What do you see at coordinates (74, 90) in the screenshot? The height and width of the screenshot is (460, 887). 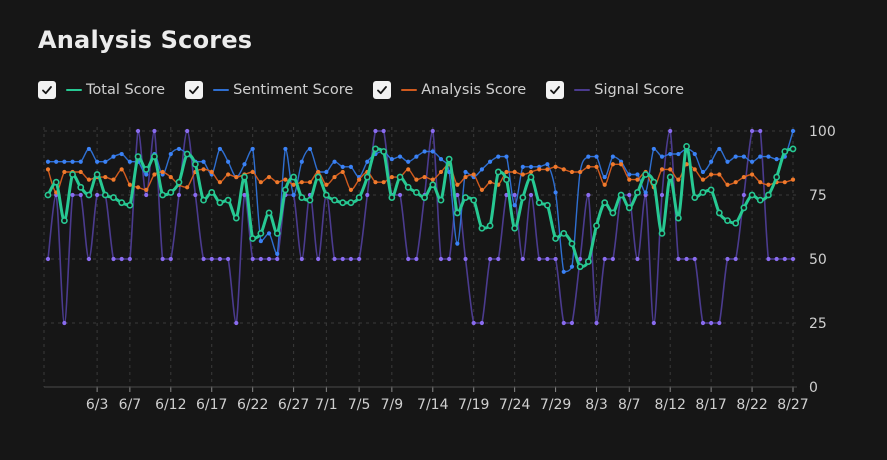 I see `legend-swatch` at bounding box center [74, 90].